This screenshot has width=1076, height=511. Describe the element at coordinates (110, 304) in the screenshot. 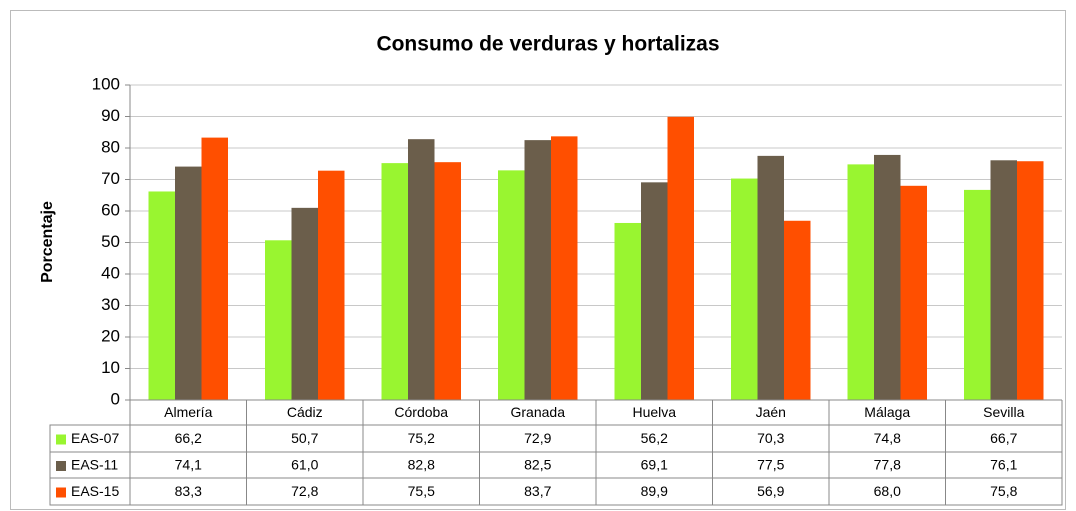

I see `y-tick-label: 30` at that location.